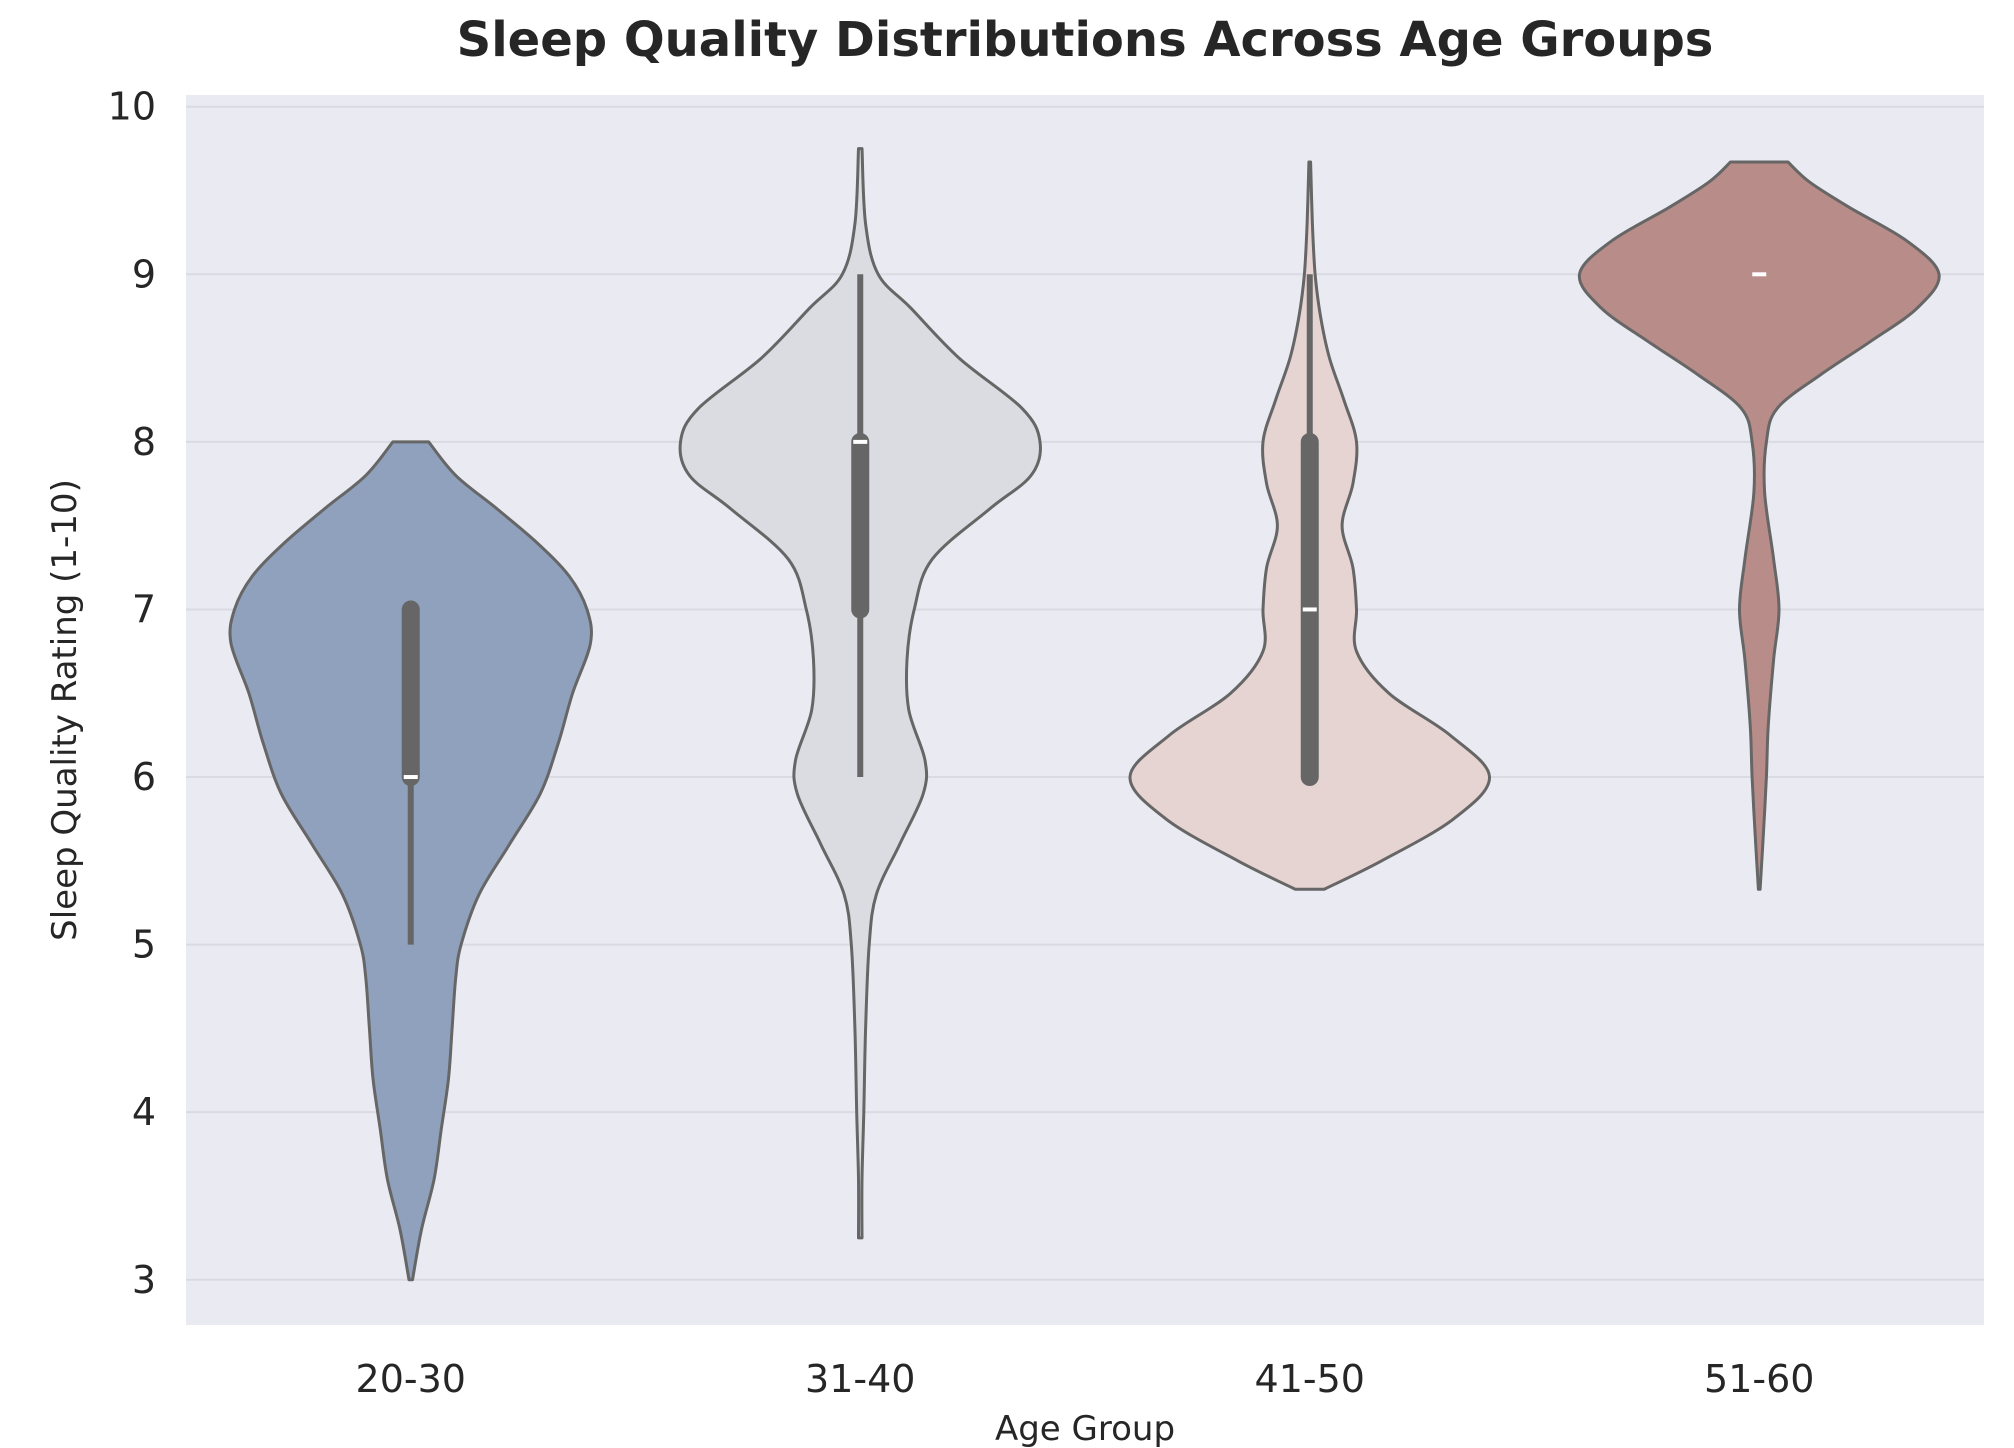 This screenshot has height=1448, width=2014. What do you see at coordinates (144, 274) in the screenshot?
I see `y-tick-label: 9` at bounding box center [144, 274].